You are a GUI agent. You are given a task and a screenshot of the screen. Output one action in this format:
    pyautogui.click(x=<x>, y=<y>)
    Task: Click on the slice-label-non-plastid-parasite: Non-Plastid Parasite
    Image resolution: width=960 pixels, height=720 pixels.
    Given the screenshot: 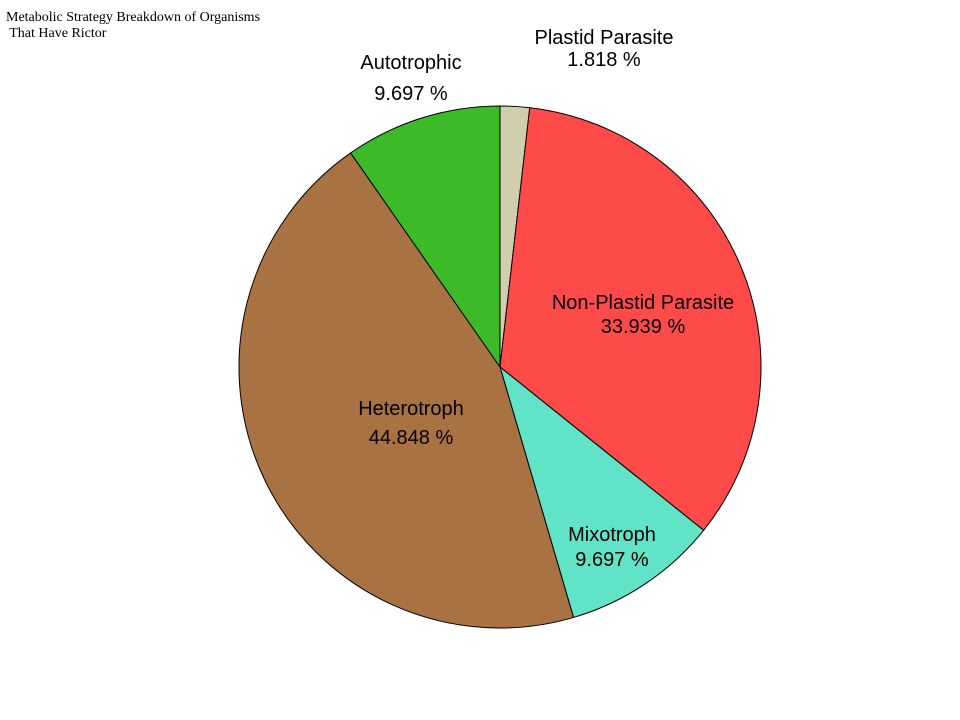 What is the action you would take?
    pyautogui.click(x=643, y=303)
    